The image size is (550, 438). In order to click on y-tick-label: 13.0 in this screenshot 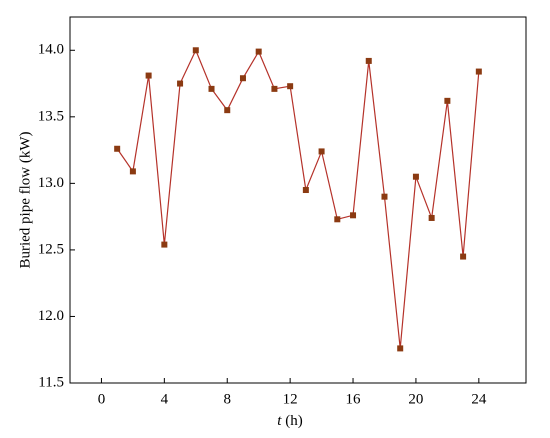, I will do `click(51, 183)`.